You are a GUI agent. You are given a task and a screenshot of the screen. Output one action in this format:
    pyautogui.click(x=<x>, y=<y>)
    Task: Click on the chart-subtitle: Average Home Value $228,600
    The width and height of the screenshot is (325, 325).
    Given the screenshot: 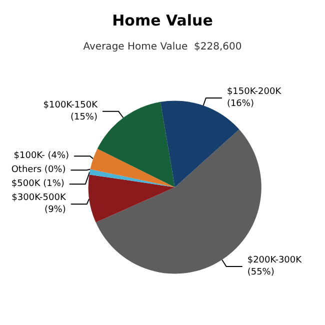 What is the action you would take?
    pyautogui.click(x=162, y=47)
    